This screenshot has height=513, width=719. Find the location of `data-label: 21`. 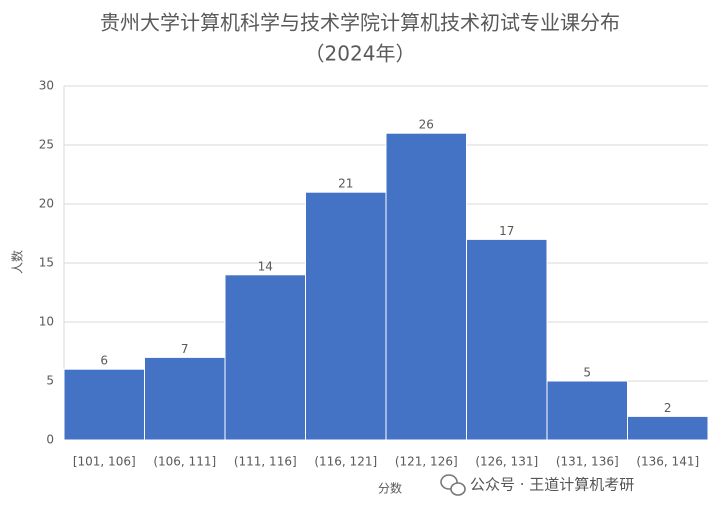

data-label: 21 is located at coordinates (345, 184).